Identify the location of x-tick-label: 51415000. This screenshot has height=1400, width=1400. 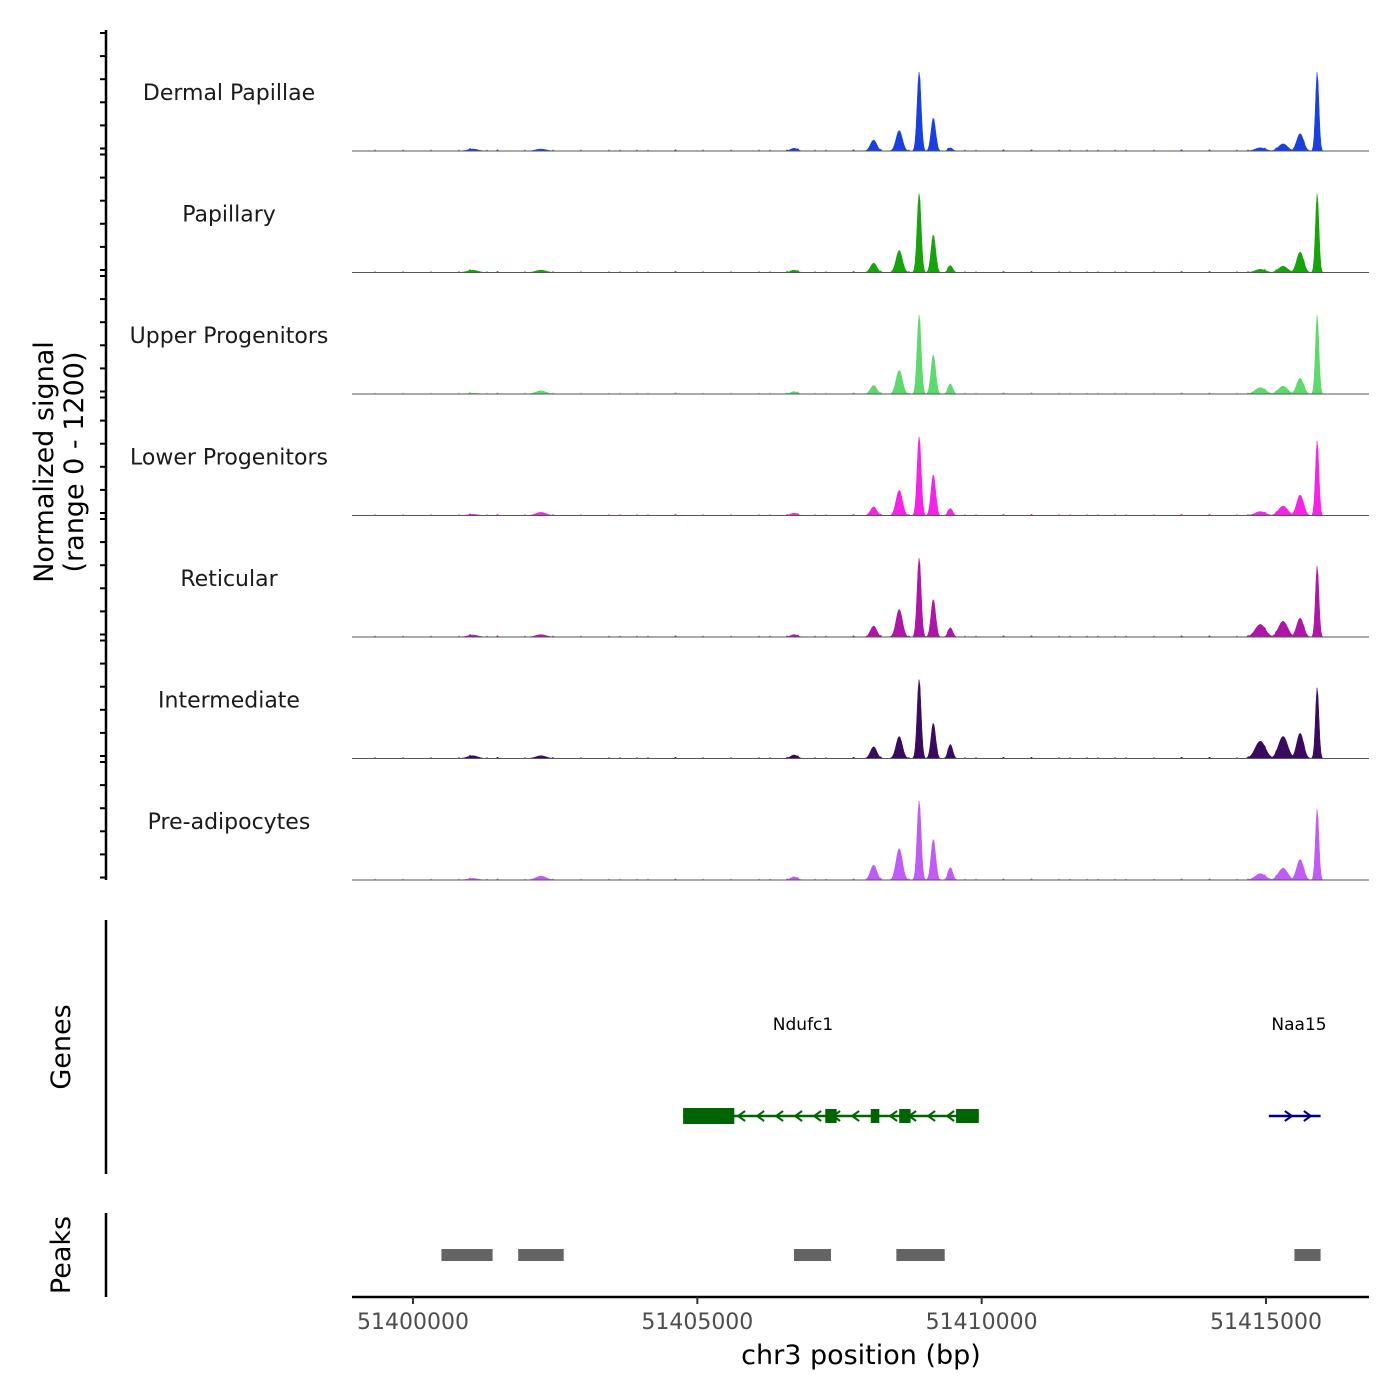
(1266, 1322).